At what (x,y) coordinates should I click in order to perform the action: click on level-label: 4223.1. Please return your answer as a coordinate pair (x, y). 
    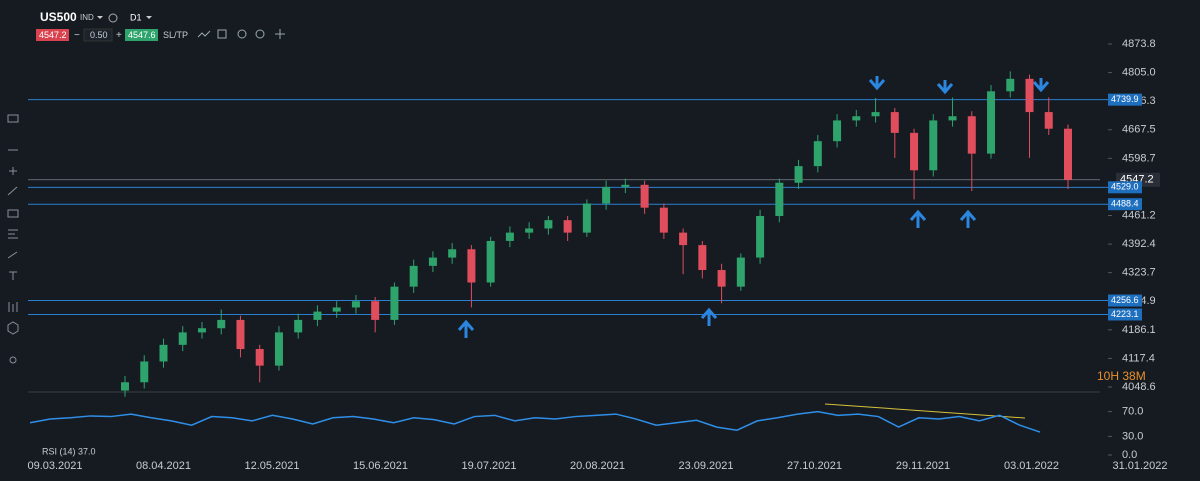
    Looking at the image, I should click on (1125, 314).